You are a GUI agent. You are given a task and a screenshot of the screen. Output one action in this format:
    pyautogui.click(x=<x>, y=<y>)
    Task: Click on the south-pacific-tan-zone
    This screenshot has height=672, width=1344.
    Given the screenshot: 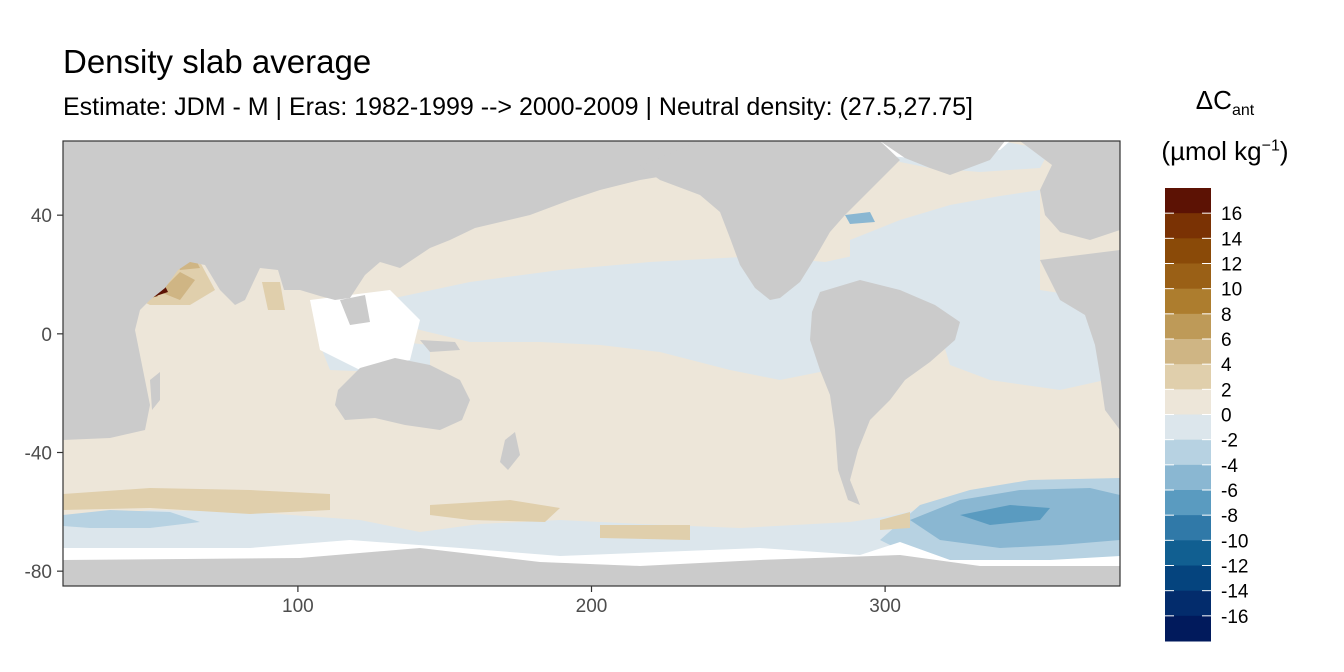 What is the action you would take?
    pyautogui.click(x=495, y=511)
    